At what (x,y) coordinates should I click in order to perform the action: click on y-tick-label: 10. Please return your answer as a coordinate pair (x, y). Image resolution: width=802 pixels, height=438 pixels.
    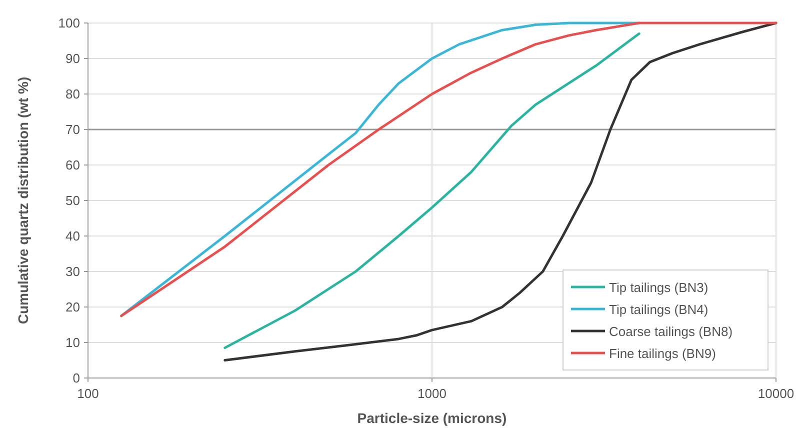
    Looking at the image, I should click on (73, 342).